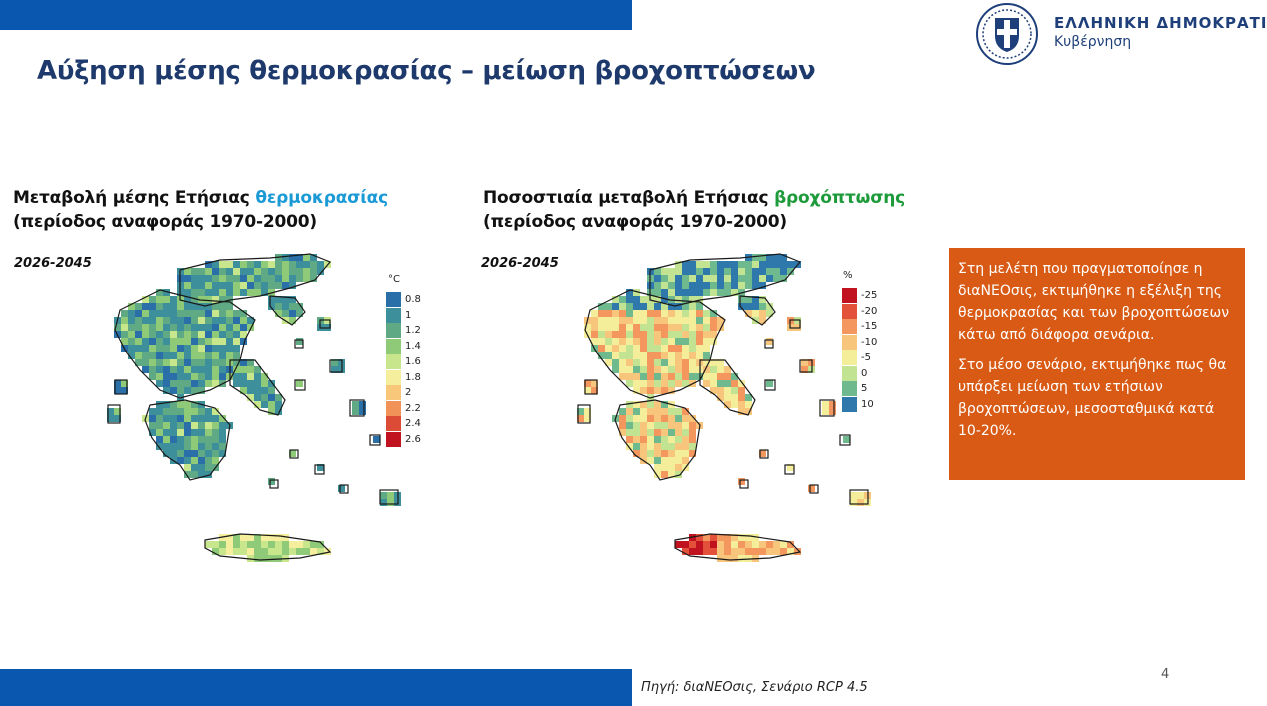 Image resolution: width=1267 pixels, height=706 pixels. Describe the element at coordinates (864, 388) in the screenshot. I see `legend-label: 5` at that location.